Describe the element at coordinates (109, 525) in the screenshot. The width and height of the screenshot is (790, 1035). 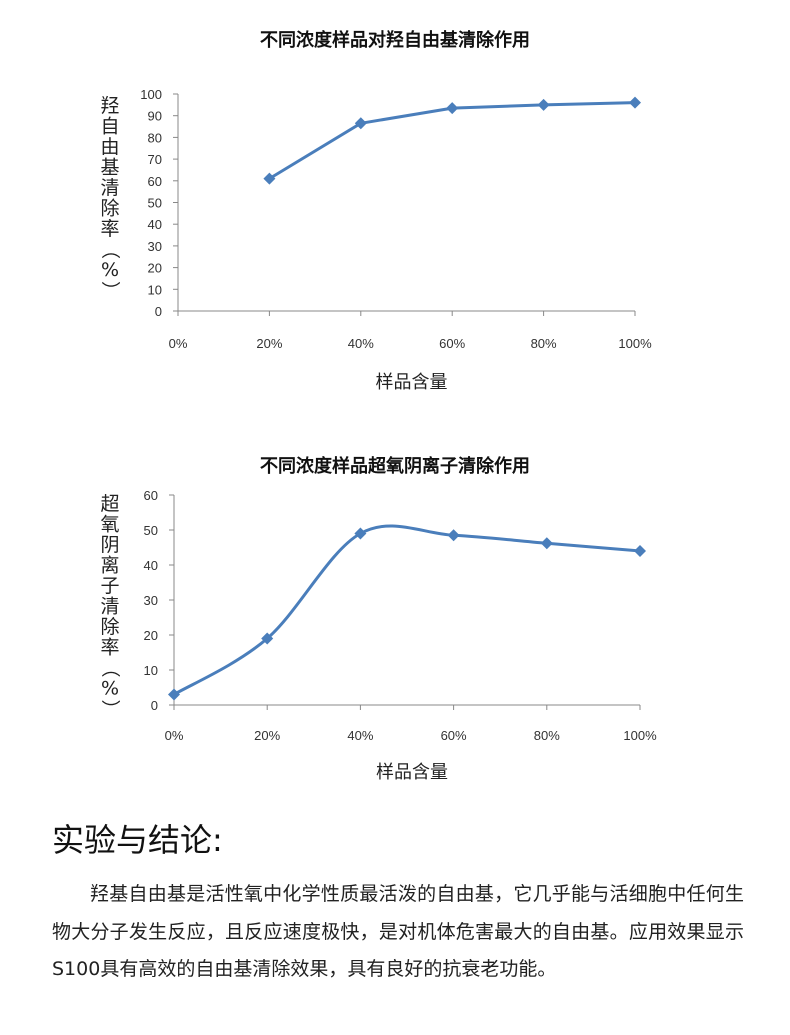
I see `y-axis-label-char: 氧` at that location.